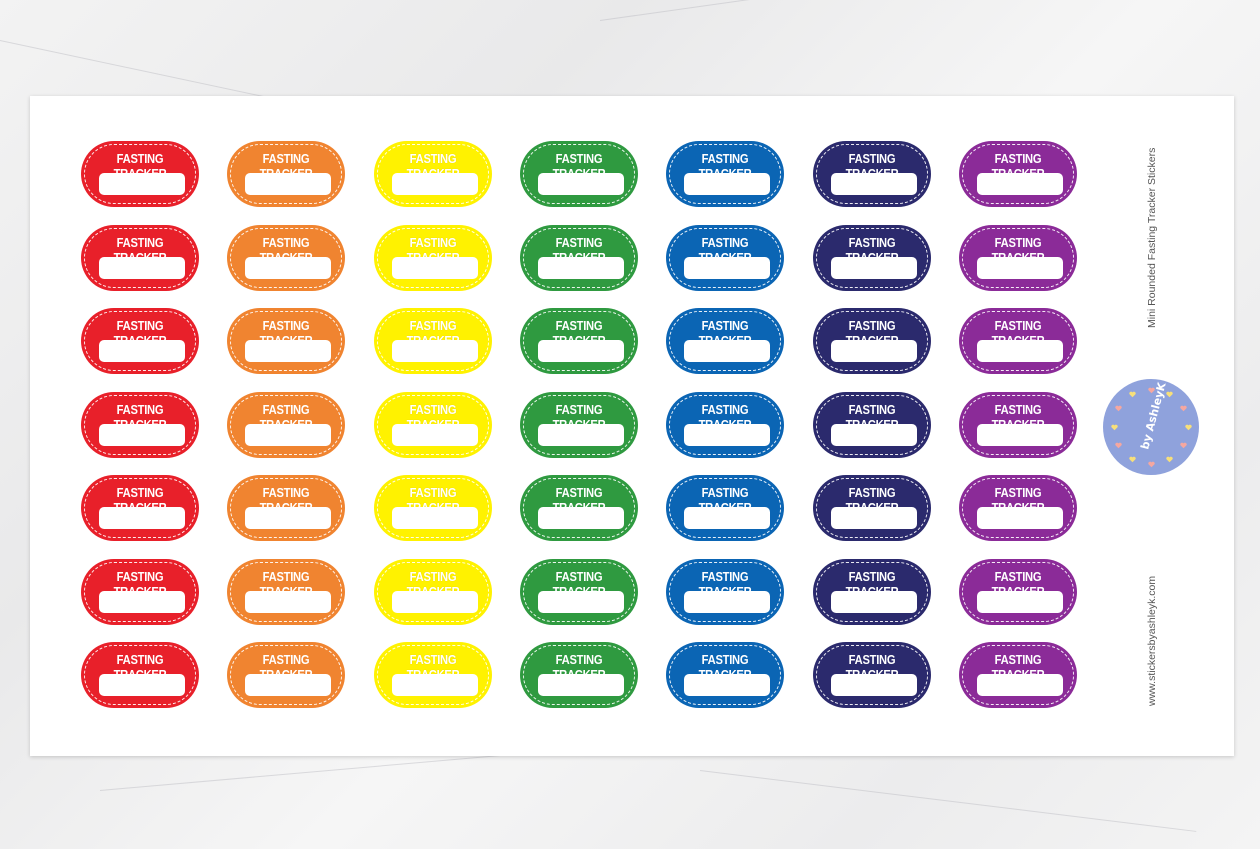 Image resolution: width=1260 pixels, height=849 pixels. I want to click on brand-logo: by AshleyK, so click(1151, 426).